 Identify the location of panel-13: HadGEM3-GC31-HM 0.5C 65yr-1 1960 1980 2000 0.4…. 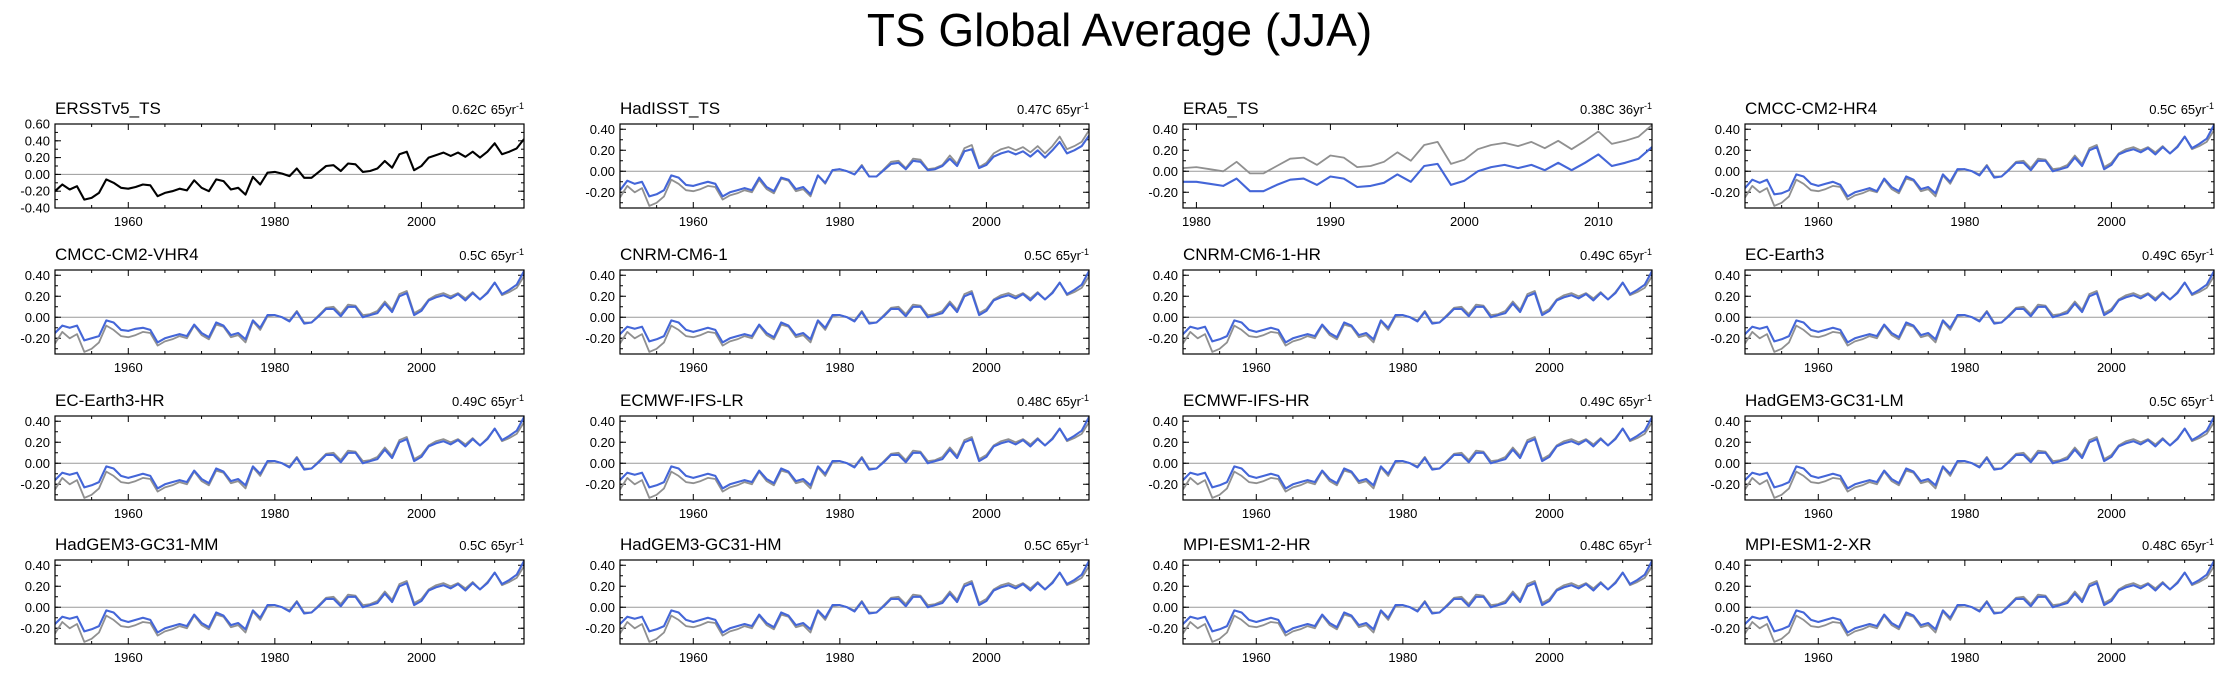
(837, 600).